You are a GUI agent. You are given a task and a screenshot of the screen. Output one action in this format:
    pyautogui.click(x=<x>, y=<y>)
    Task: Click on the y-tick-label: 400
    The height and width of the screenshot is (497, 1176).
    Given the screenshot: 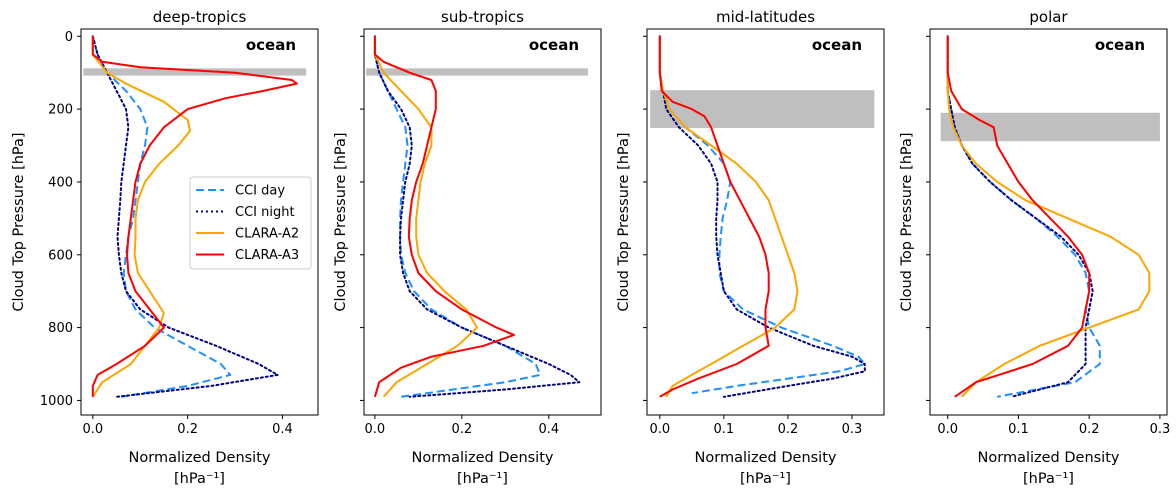 What is the action you would take?
    pyautogui.click(x=60, y=182)
    